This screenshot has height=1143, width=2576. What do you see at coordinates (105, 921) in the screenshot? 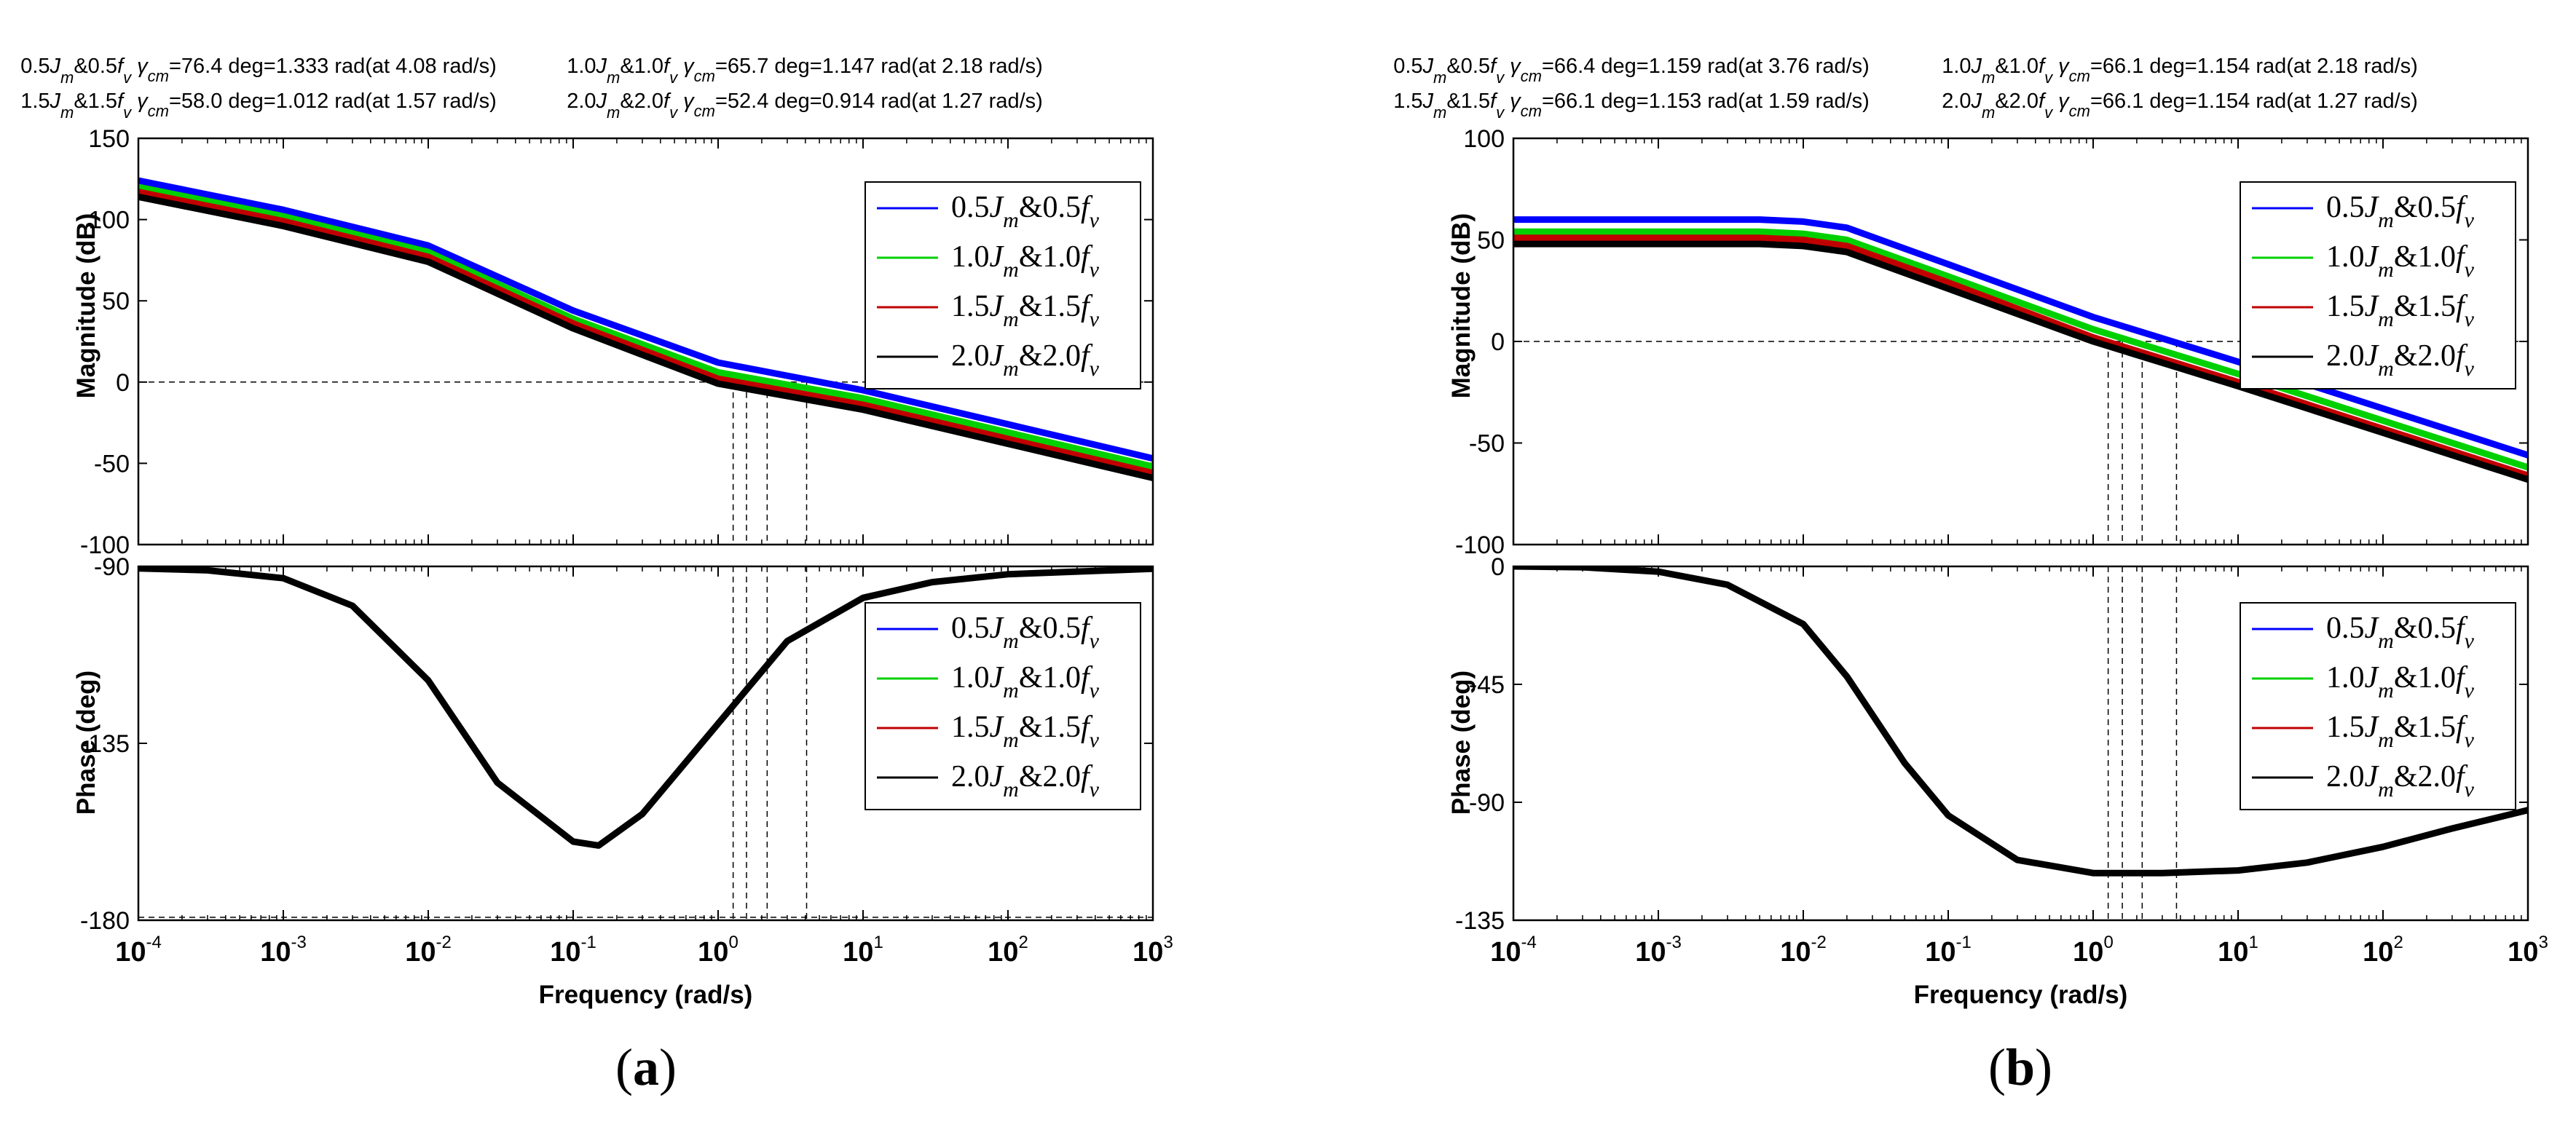
I see `y-tick-label: -180` at bounding box center [105, 921].